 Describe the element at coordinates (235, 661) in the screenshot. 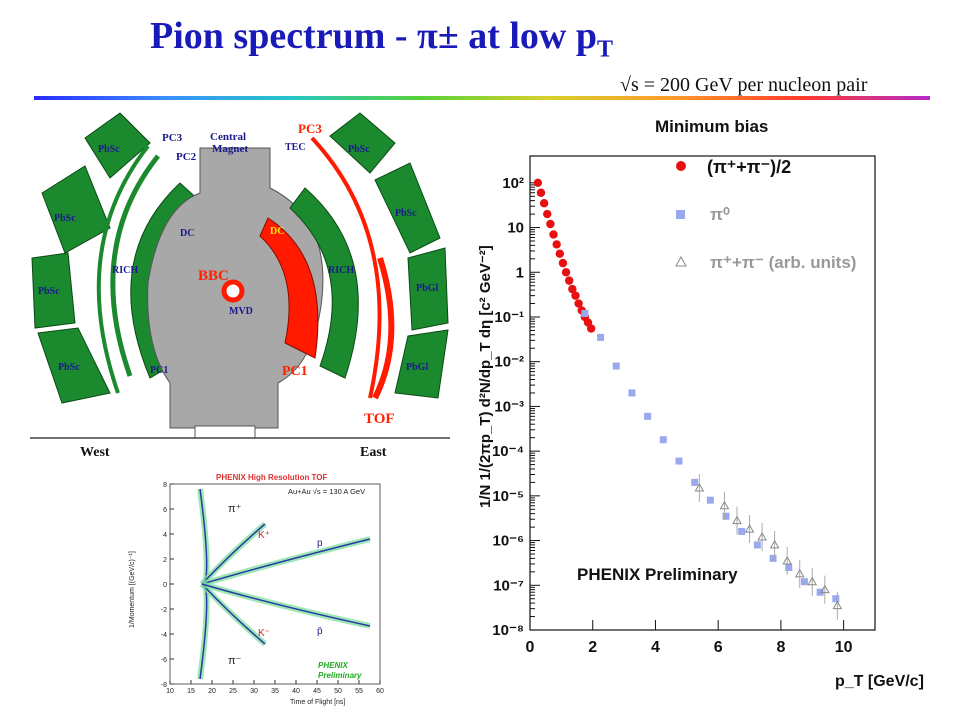

I see `tof-label-pi-minus: π⁻` at that location.